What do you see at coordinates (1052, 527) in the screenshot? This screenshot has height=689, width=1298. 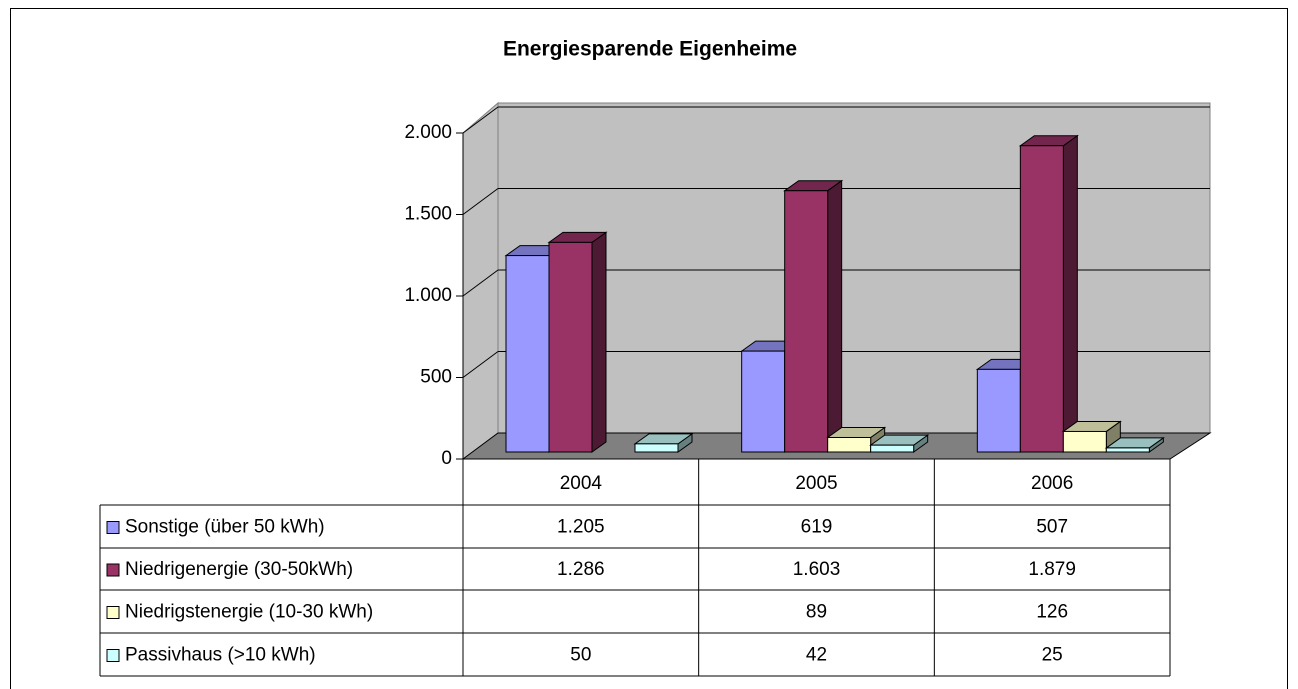 I see `table-value: 507` at bounding box center [1052, 527].